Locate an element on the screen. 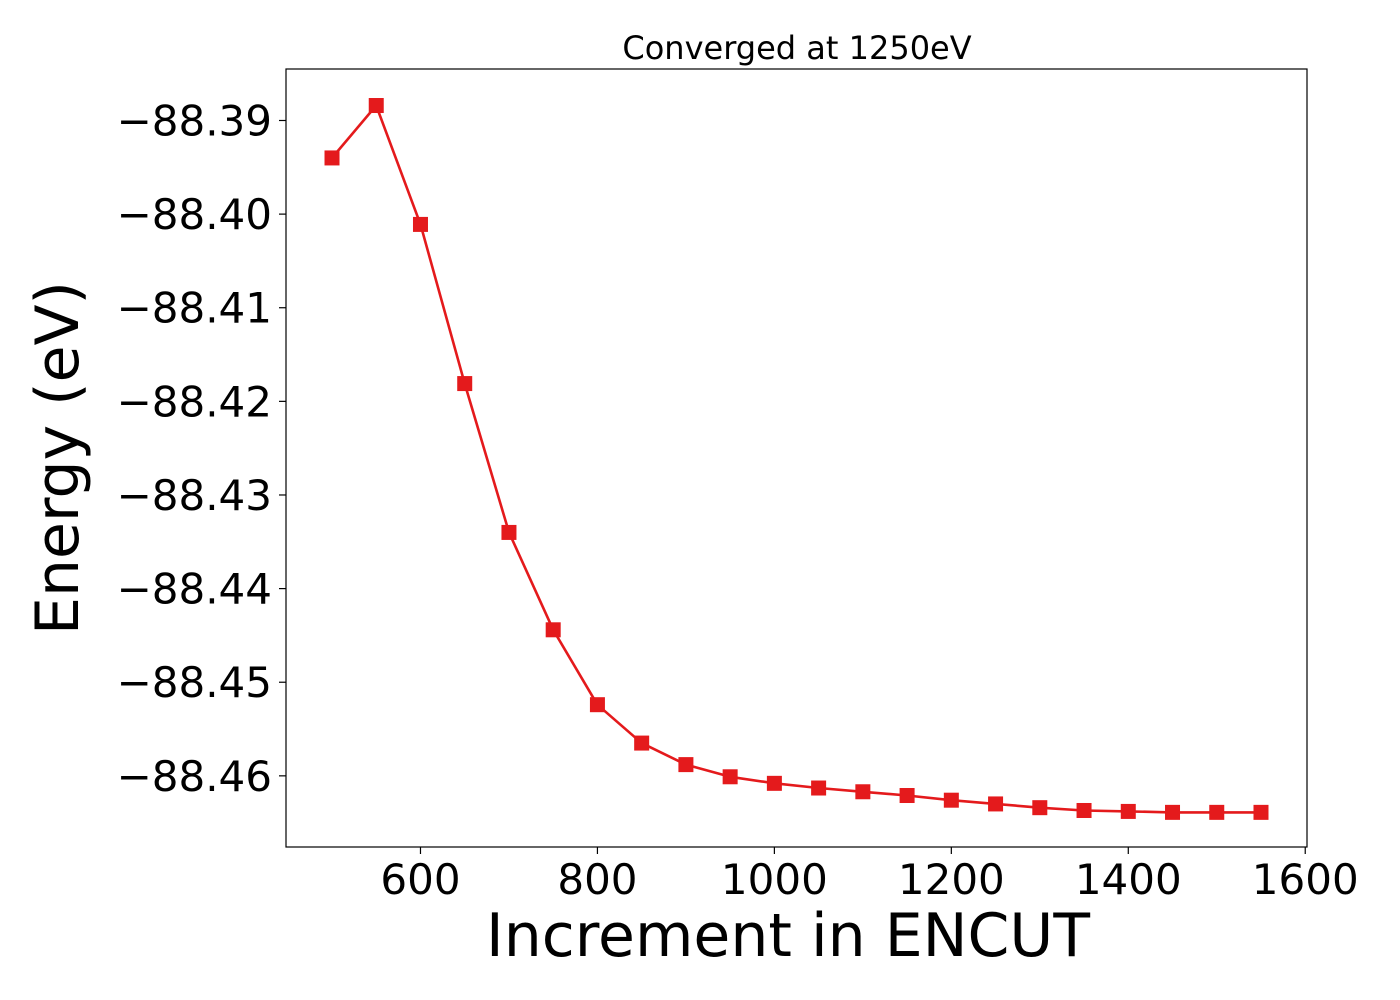 The image size is (1400, 1000). y-tick-label: −88.39 is located at coordinates (194, 120).